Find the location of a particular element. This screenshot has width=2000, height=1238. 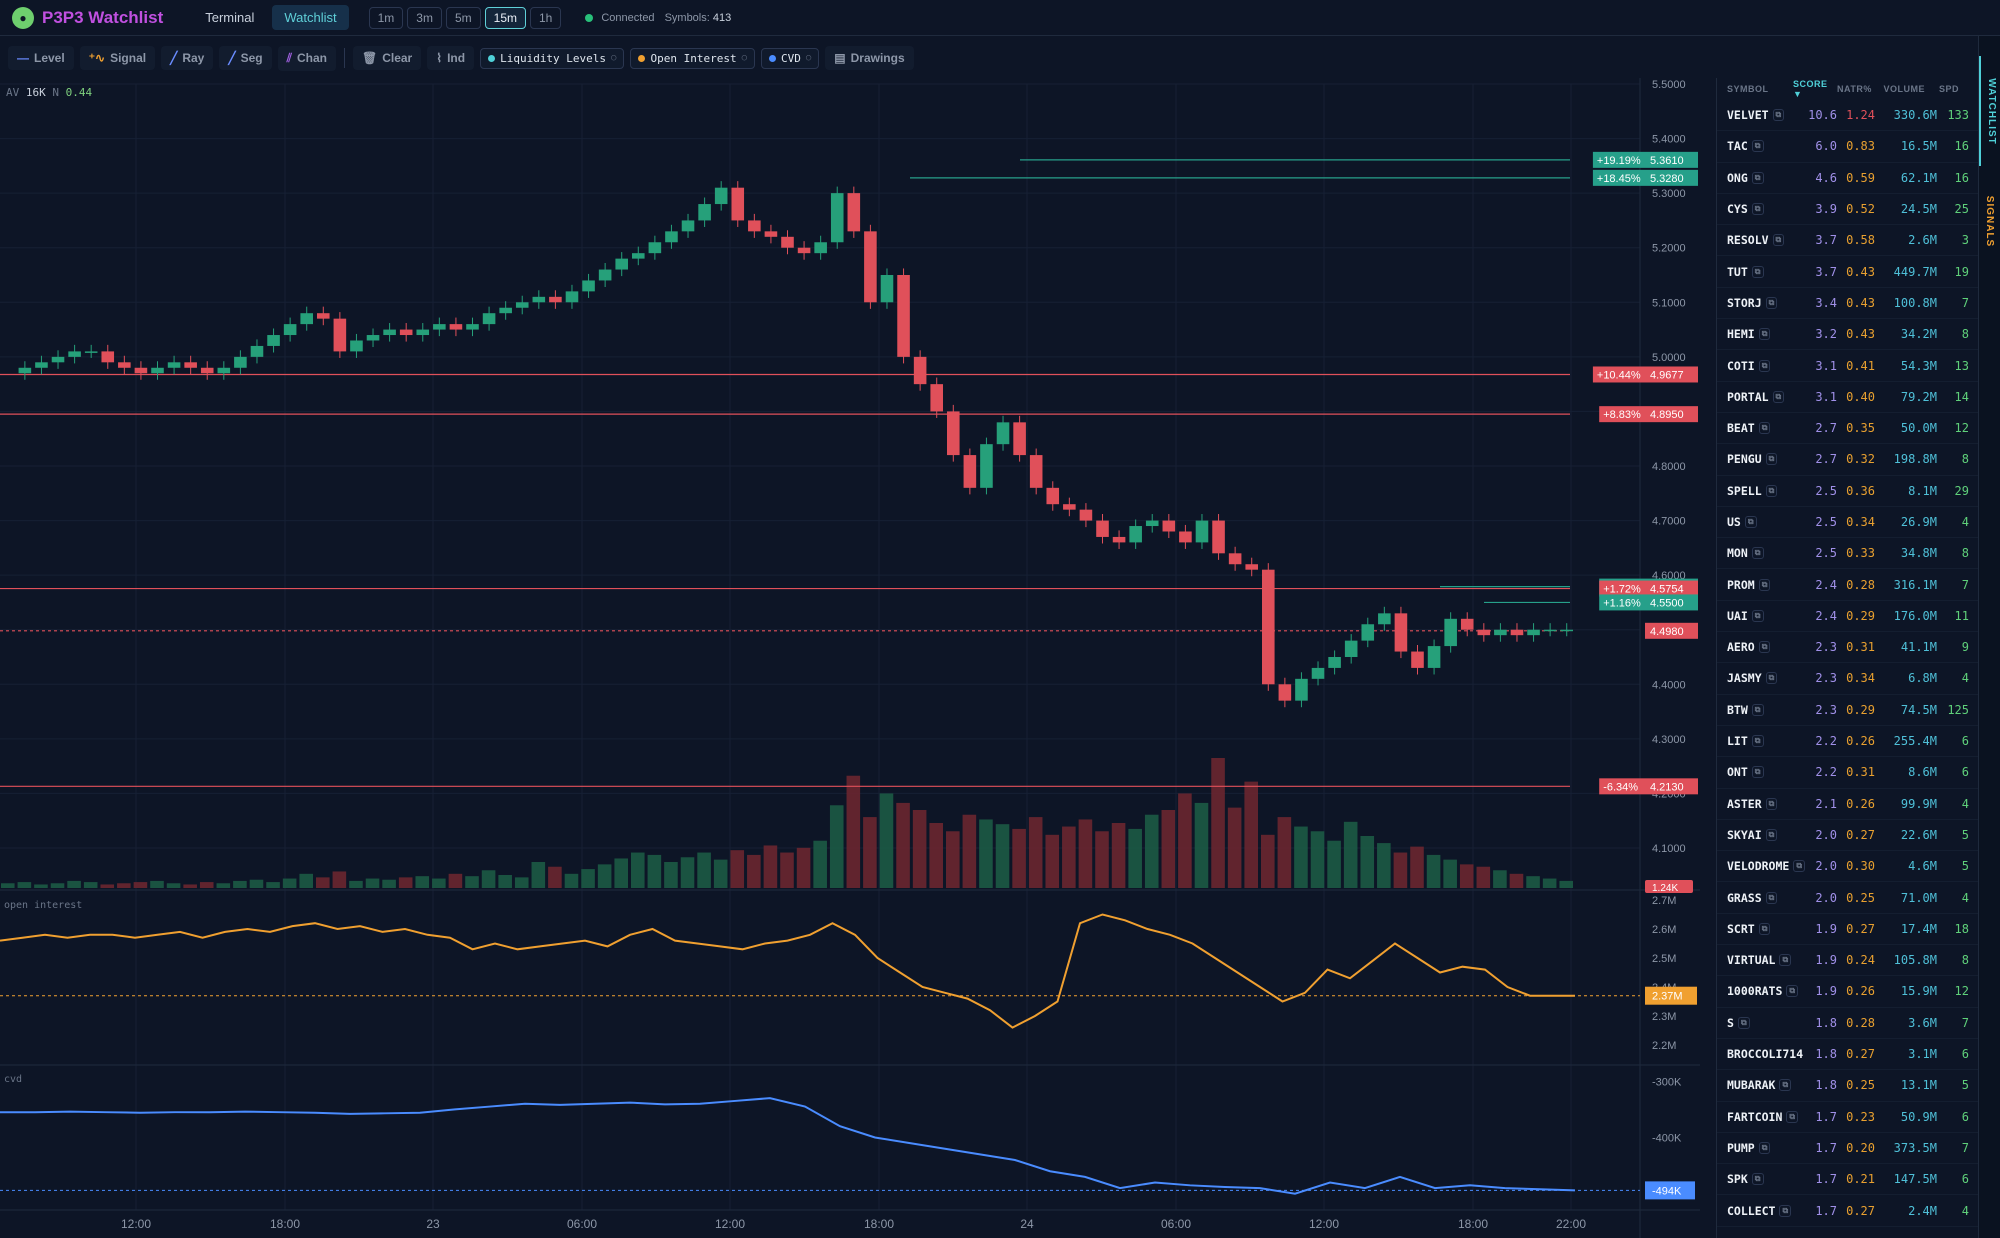

col-score: SCORE ▼ is located at coordinates (1810, 89).